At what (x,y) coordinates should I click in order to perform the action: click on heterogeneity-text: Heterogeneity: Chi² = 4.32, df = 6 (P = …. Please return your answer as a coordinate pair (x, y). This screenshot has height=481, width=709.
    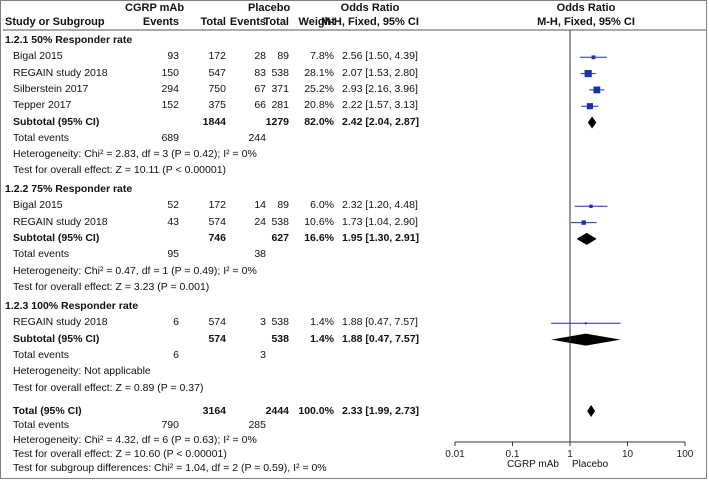
    Looking at the image, I should click on (135, 439).